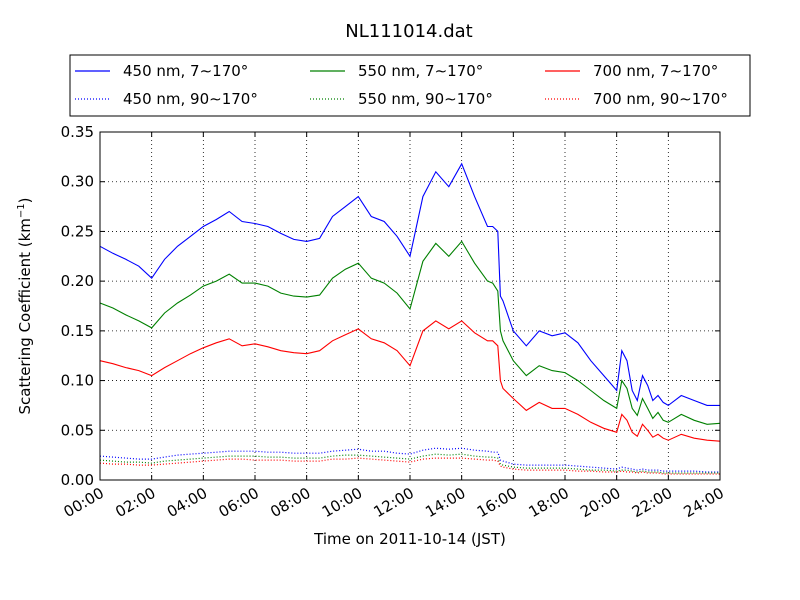  Describe the element at coordinates (25, 200) in the screenshot. I see `y-axis-label-end: )` at that location.